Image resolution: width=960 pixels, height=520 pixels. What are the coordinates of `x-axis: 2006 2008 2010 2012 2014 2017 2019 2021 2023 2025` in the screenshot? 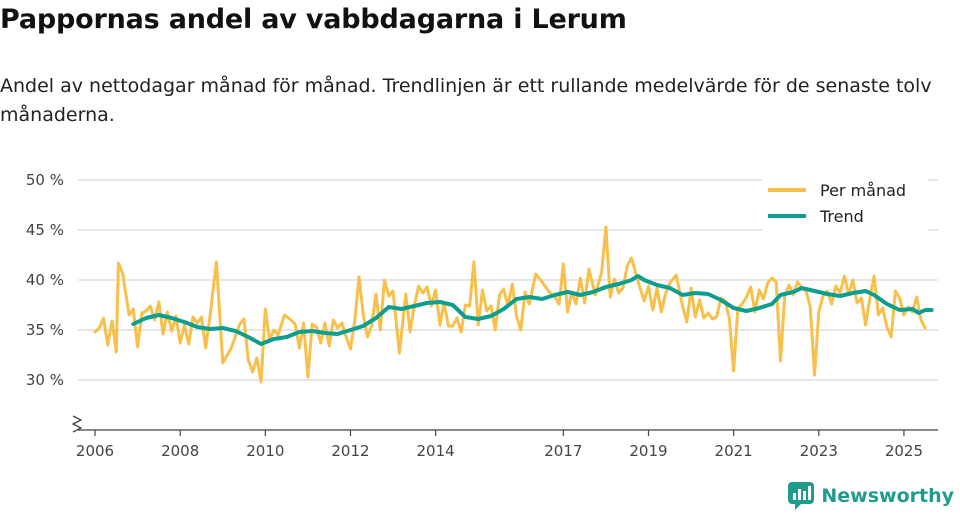 It's located at (504, 437).